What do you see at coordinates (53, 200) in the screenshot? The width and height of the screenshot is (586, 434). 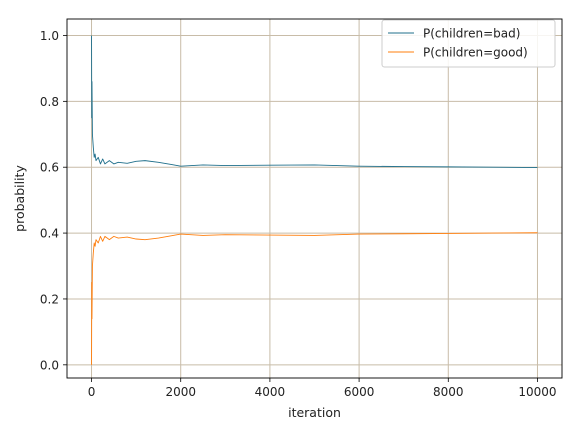 I see `y-axis: 0.0 0.2 0.4 0.6 0.8 1.0` at bounding box center [53, 200].